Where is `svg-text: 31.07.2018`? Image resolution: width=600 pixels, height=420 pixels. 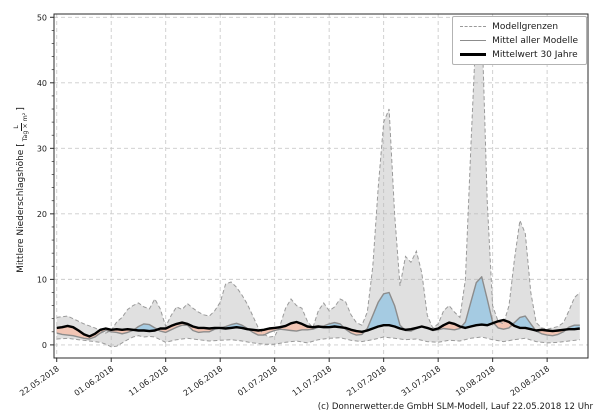 svg-text: 31.07.2018 is located at coordinates (421, 381).